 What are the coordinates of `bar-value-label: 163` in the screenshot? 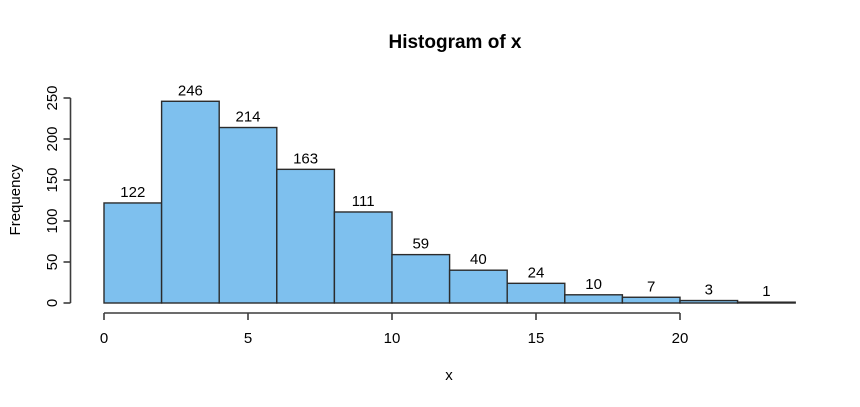 It's located at (305, 158).